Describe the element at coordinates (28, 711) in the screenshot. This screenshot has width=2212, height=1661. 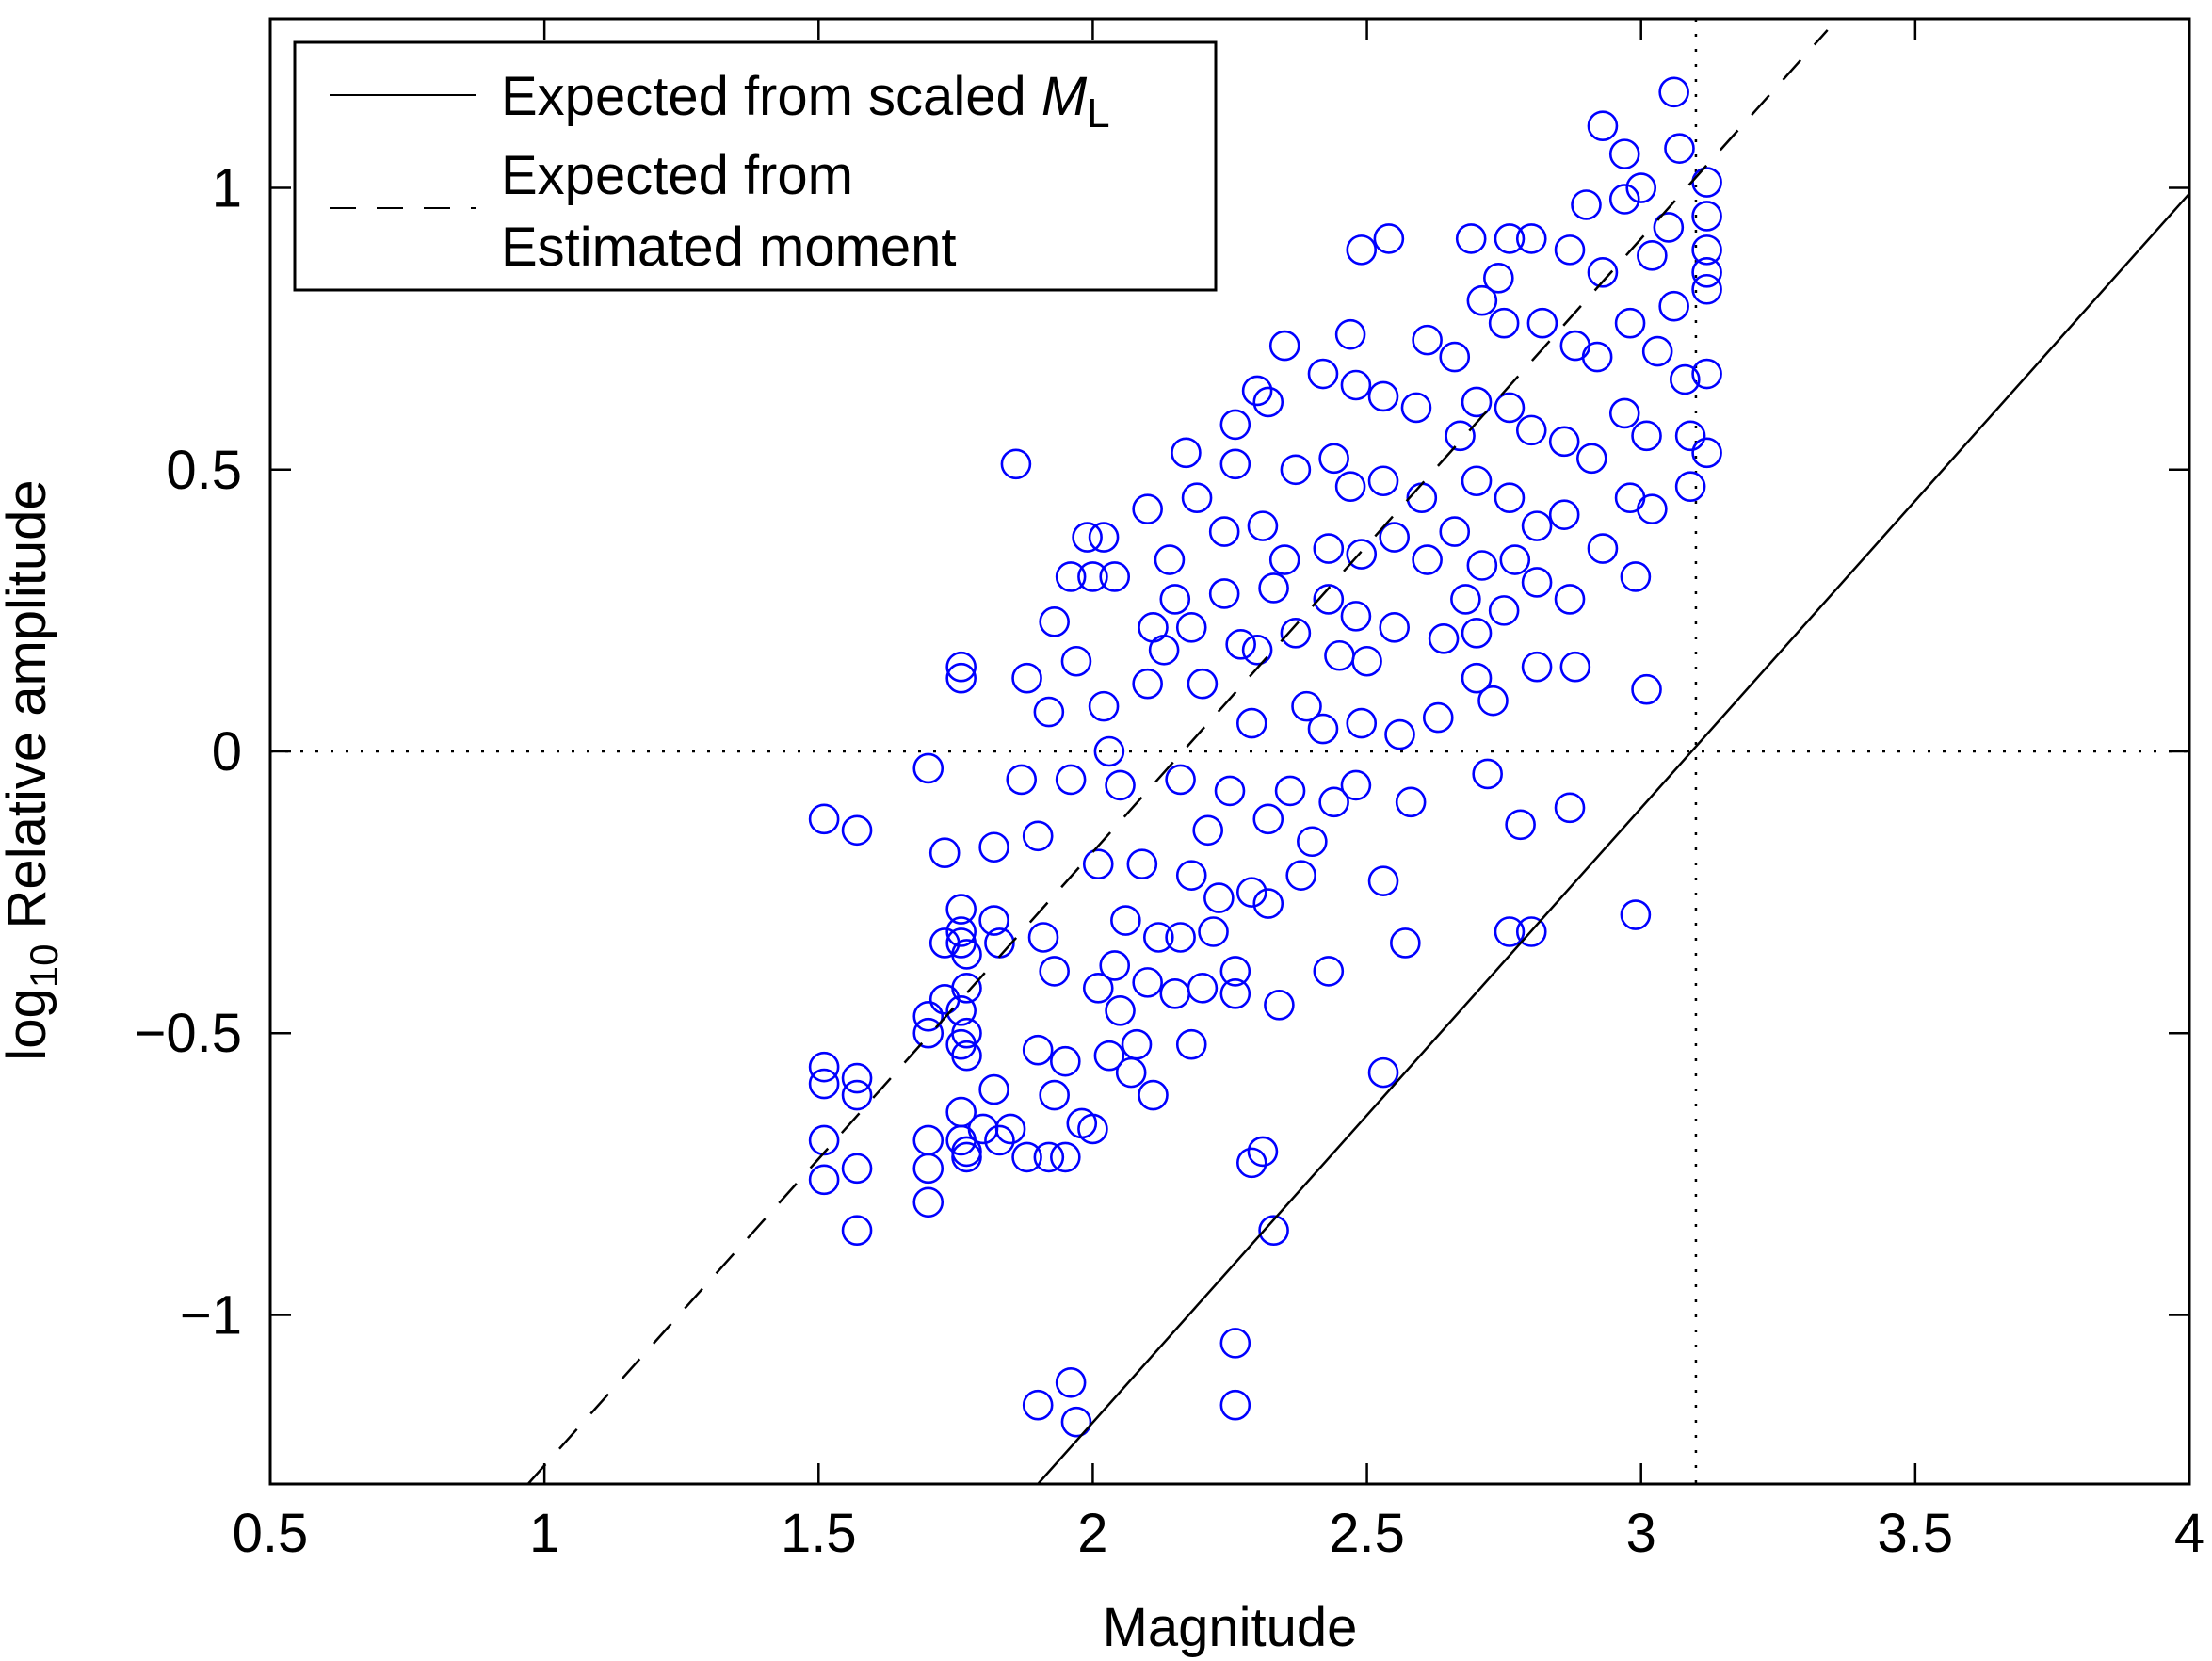
I see `y-axis-label-text: Relative amplitude` at that location.